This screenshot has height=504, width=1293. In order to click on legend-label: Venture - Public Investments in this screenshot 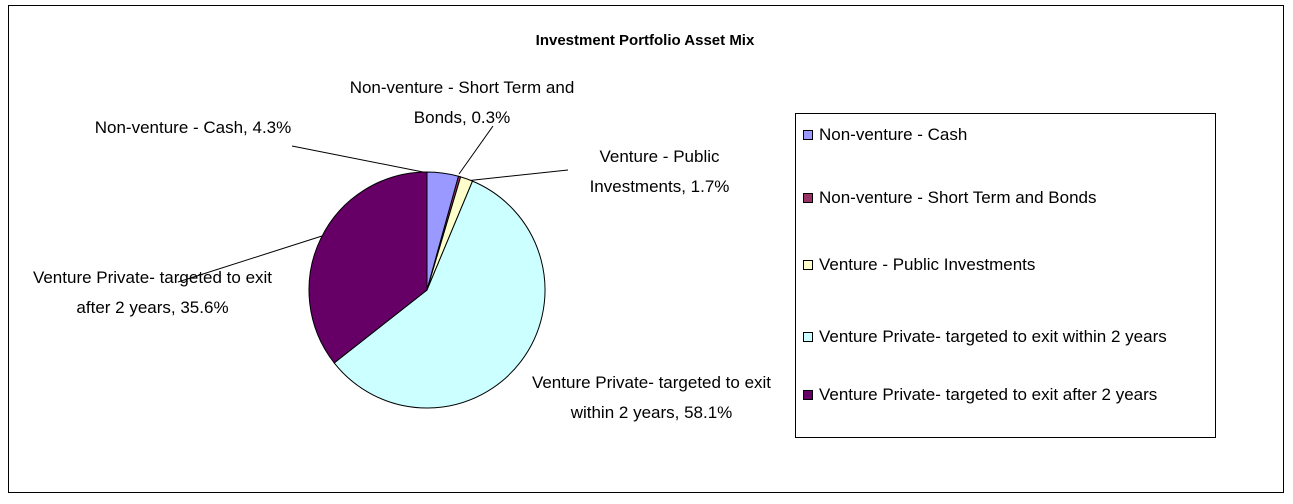, I will do `click(927, 264)`.